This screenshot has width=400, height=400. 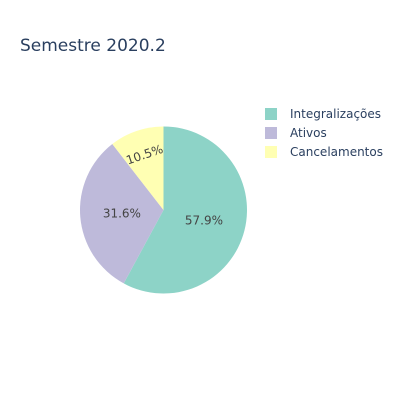 I want to click on legend-label: Cancelamentos, so click(x=336, y=152).